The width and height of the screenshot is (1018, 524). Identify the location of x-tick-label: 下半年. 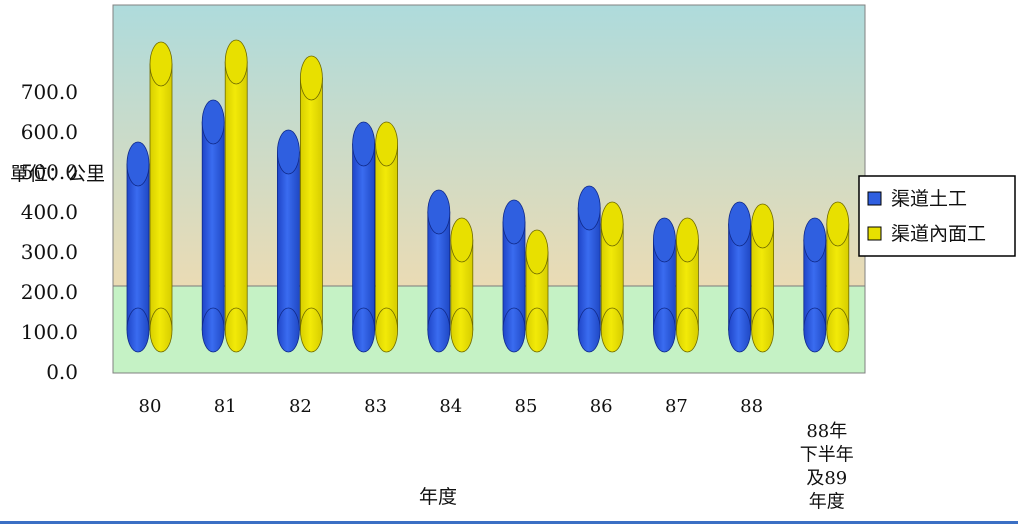
(827, 455).